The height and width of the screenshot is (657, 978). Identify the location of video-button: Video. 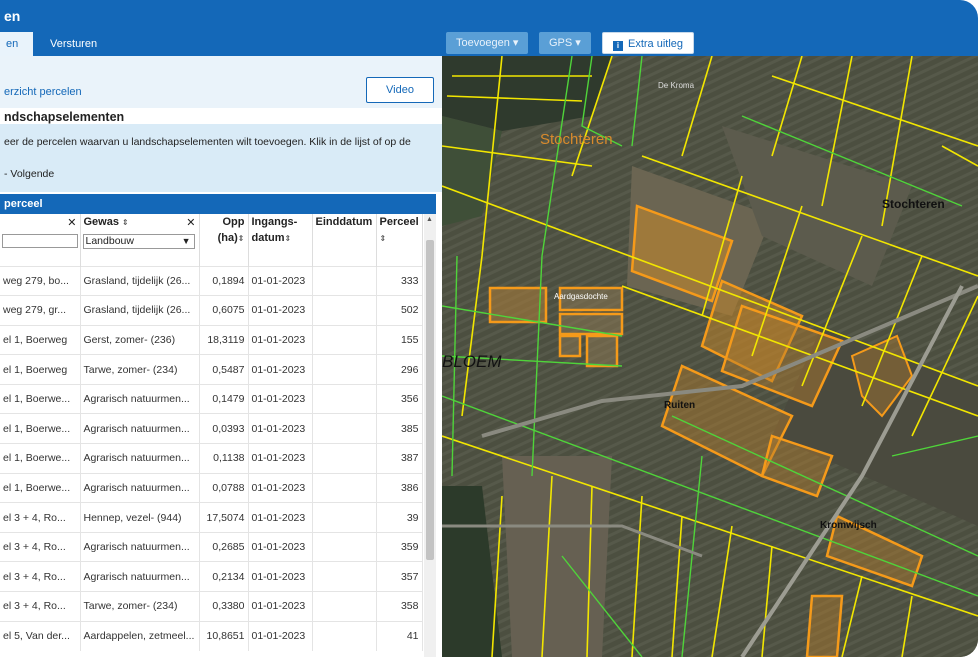
(400, 90).